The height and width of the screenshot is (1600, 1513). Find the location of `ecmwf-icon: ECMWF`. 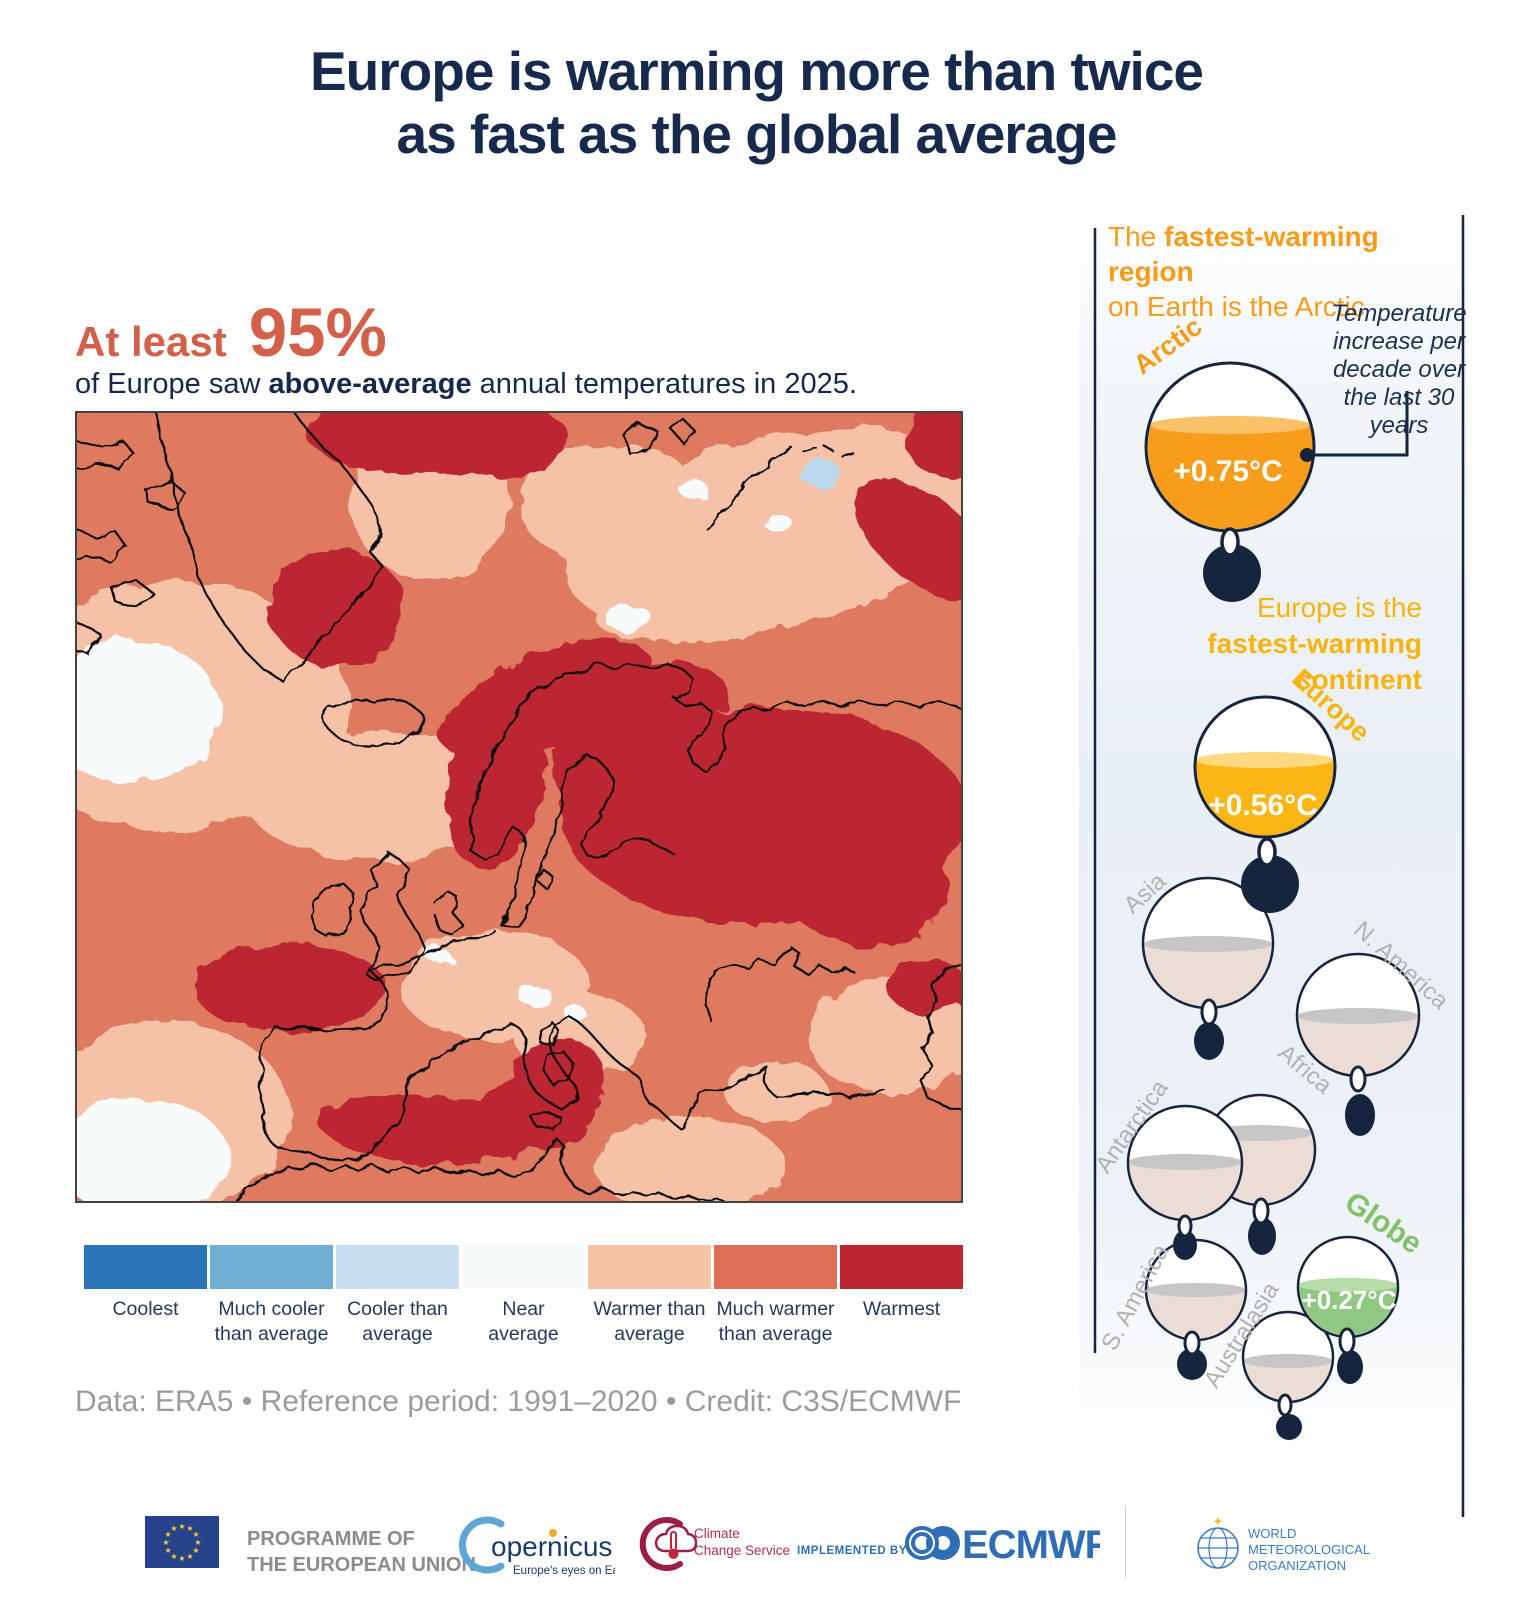

ecmwf-icon: ECMWF is located at coordinates (1007, 1545).